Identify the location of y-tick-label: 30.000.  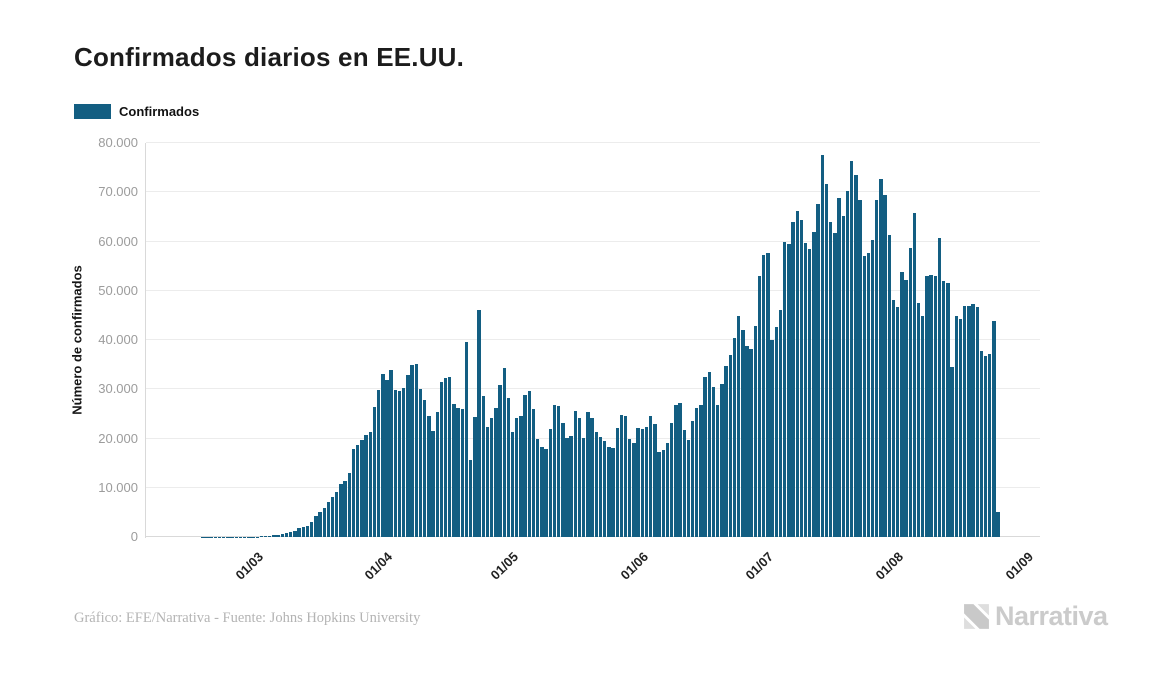
(118, 389).